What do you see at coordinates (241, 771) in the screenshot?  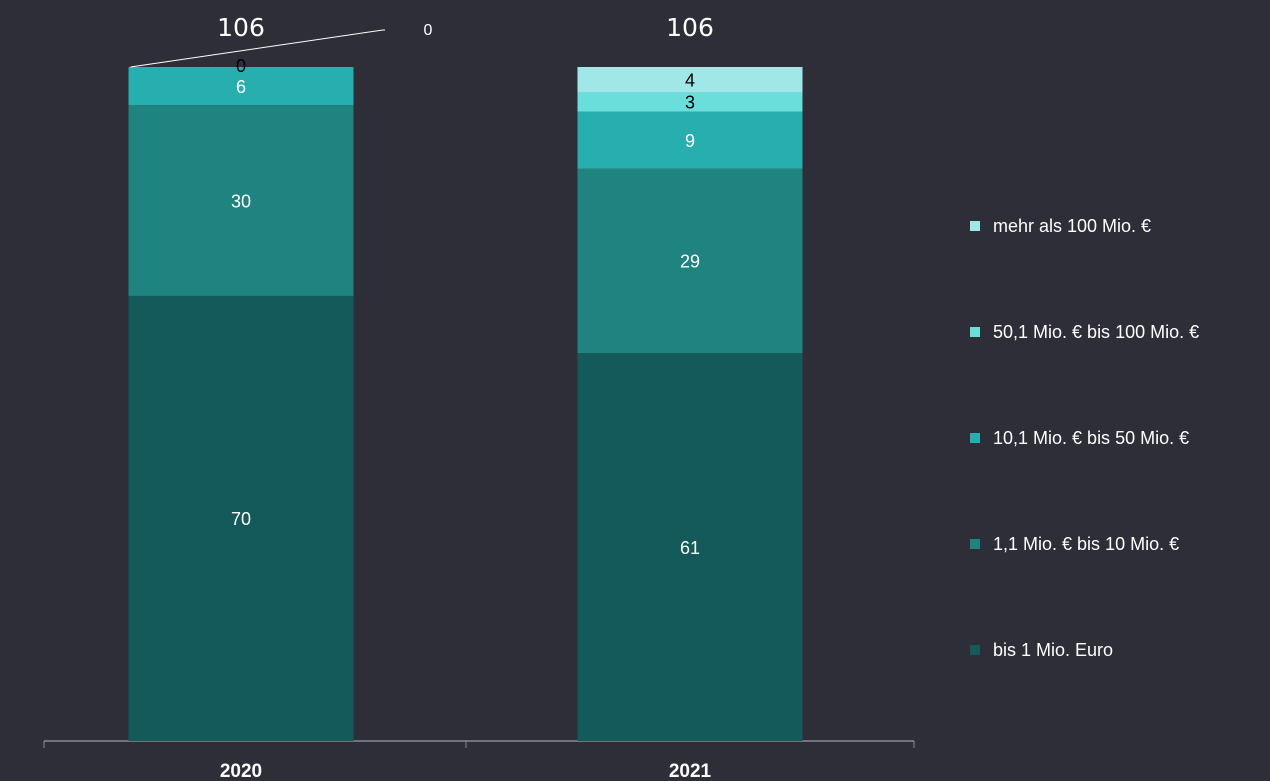 I see `x-tick-label: 2020` at bounding box center [241, 771].